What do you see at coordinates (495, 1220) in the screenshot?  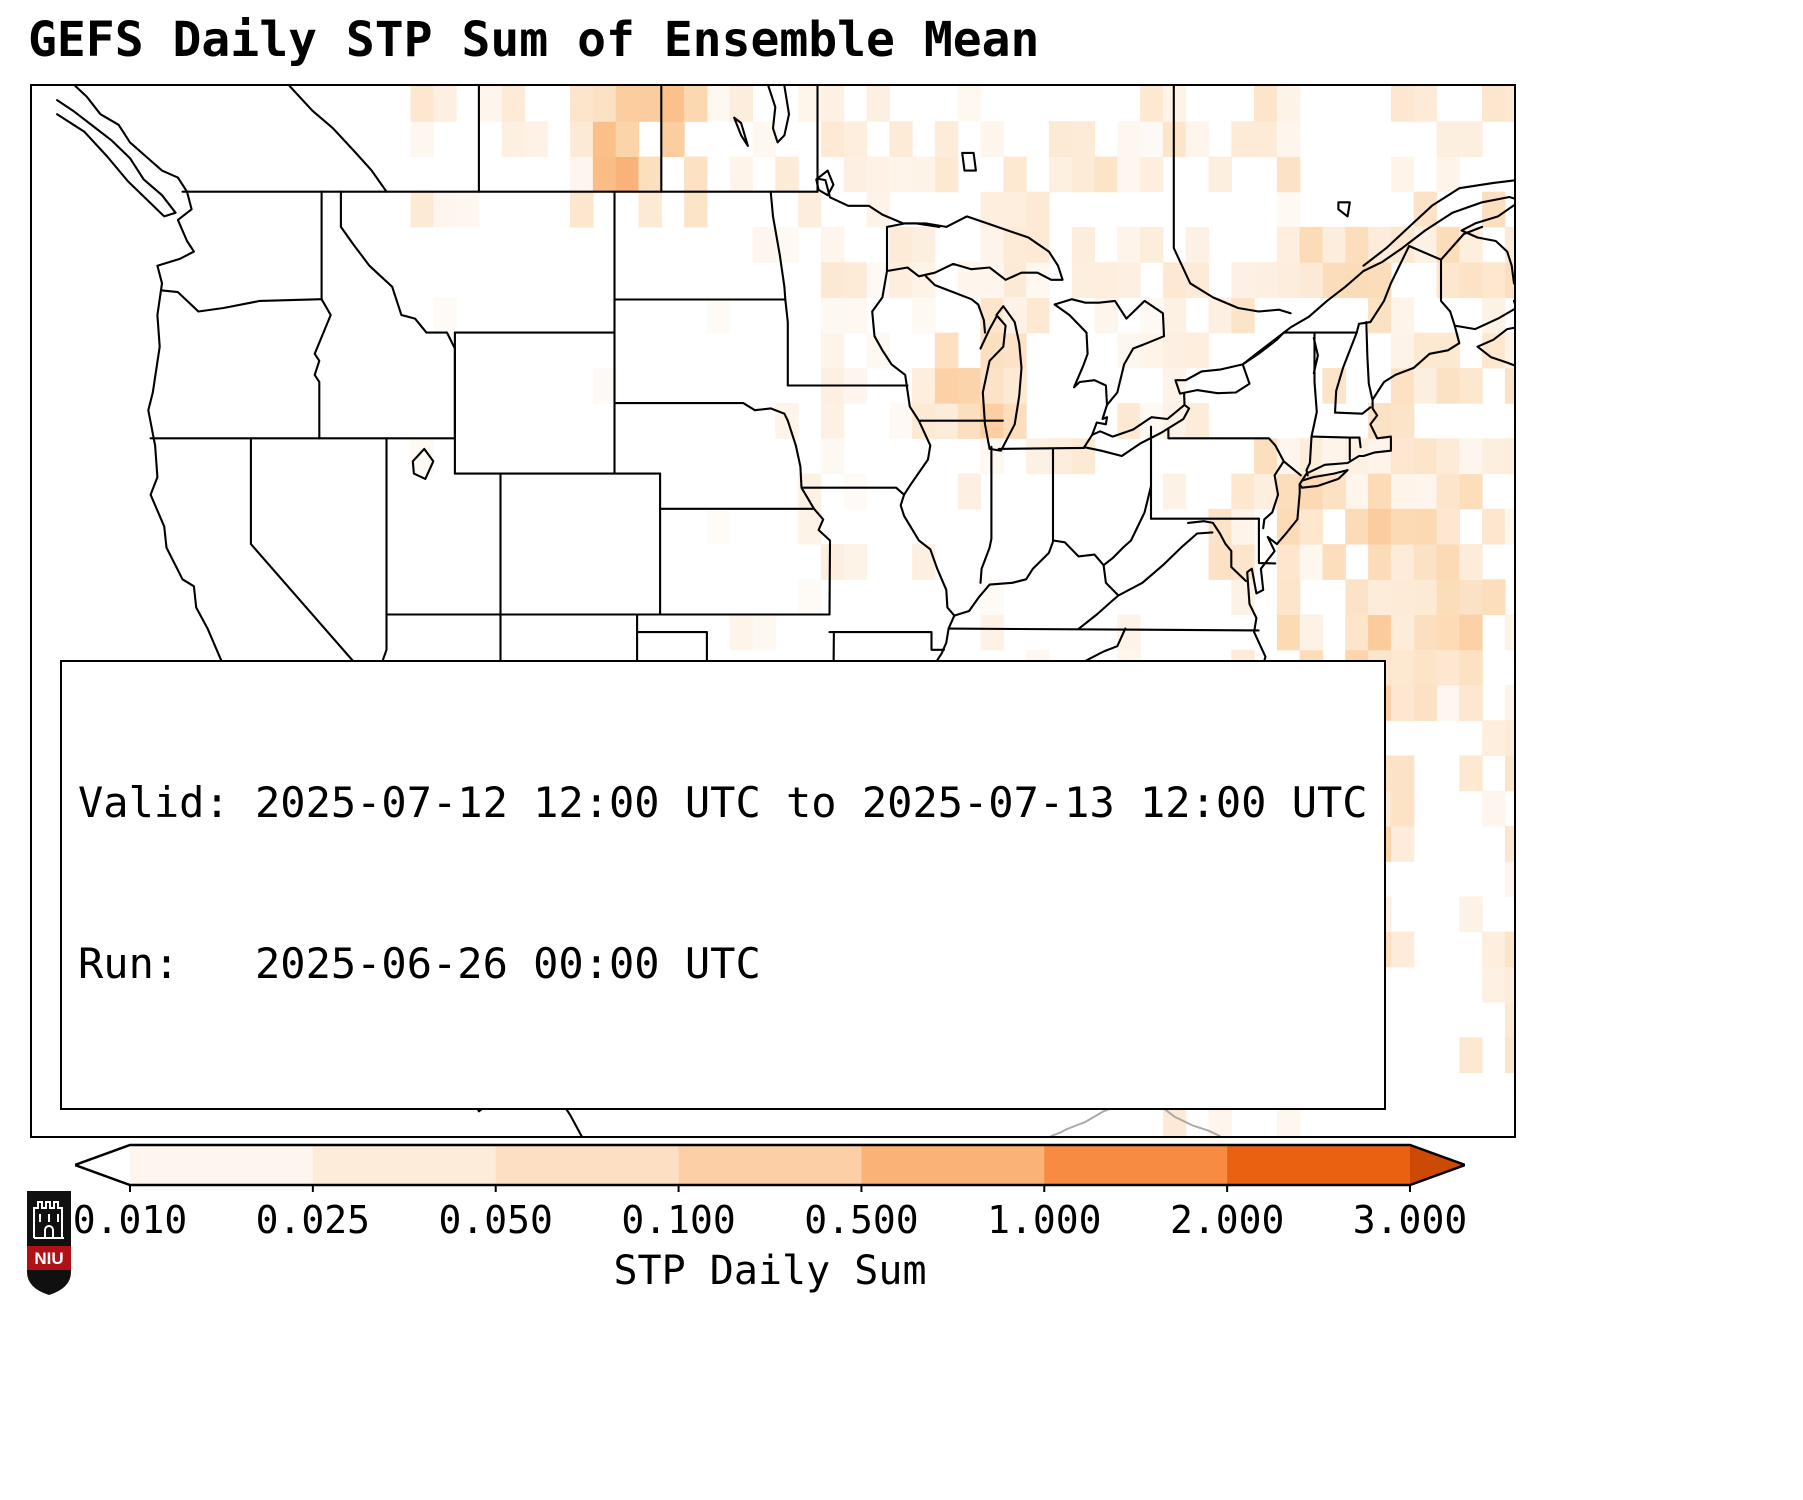 I see `colorbar-tick: 0.050` at bounding box center [495, 1220].